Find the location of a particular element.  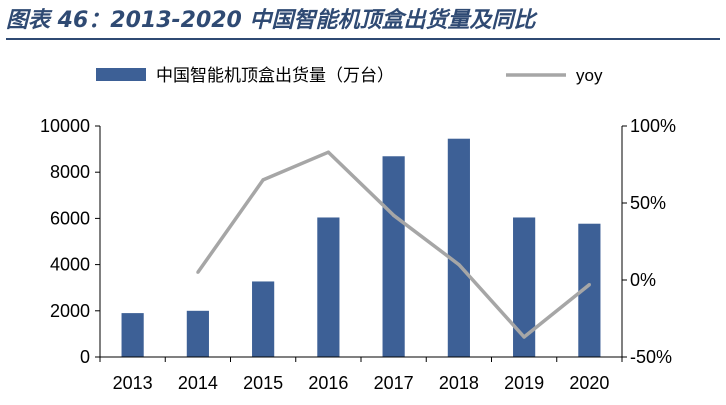

bar-2014 is located at coordinates (197, 333).